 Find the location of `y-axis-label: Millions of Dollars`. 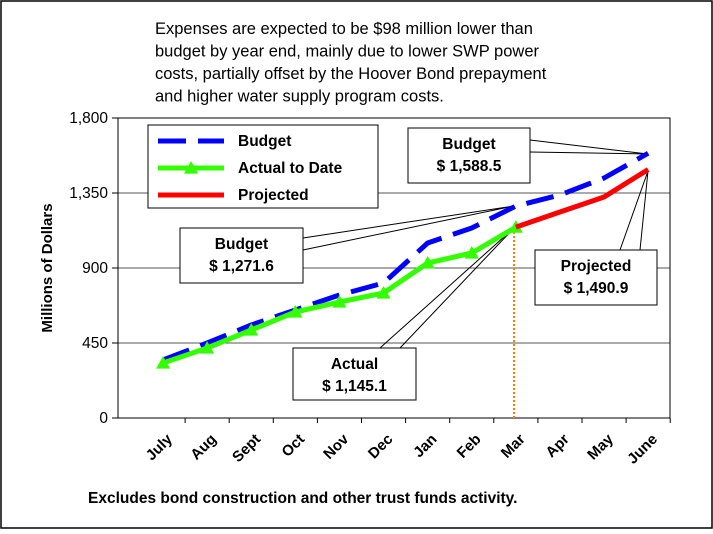

y-axis-label: Millions of Dollars is located at coordinates (47, 267).